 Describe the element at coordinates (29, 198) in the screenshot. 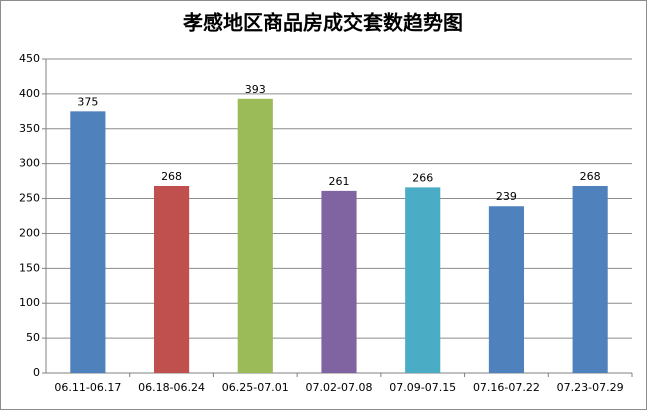

I see `y-tick-label: 250` at that location.